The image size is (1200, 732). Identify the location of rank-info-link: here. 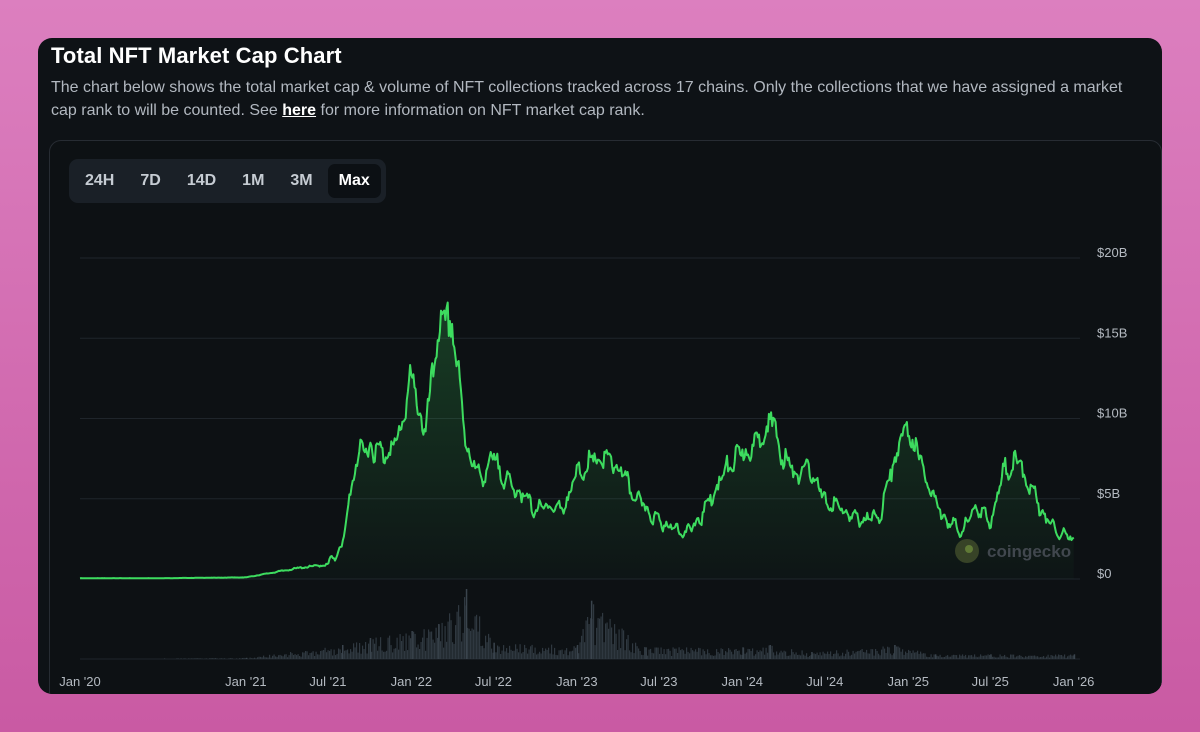
(299, 110).